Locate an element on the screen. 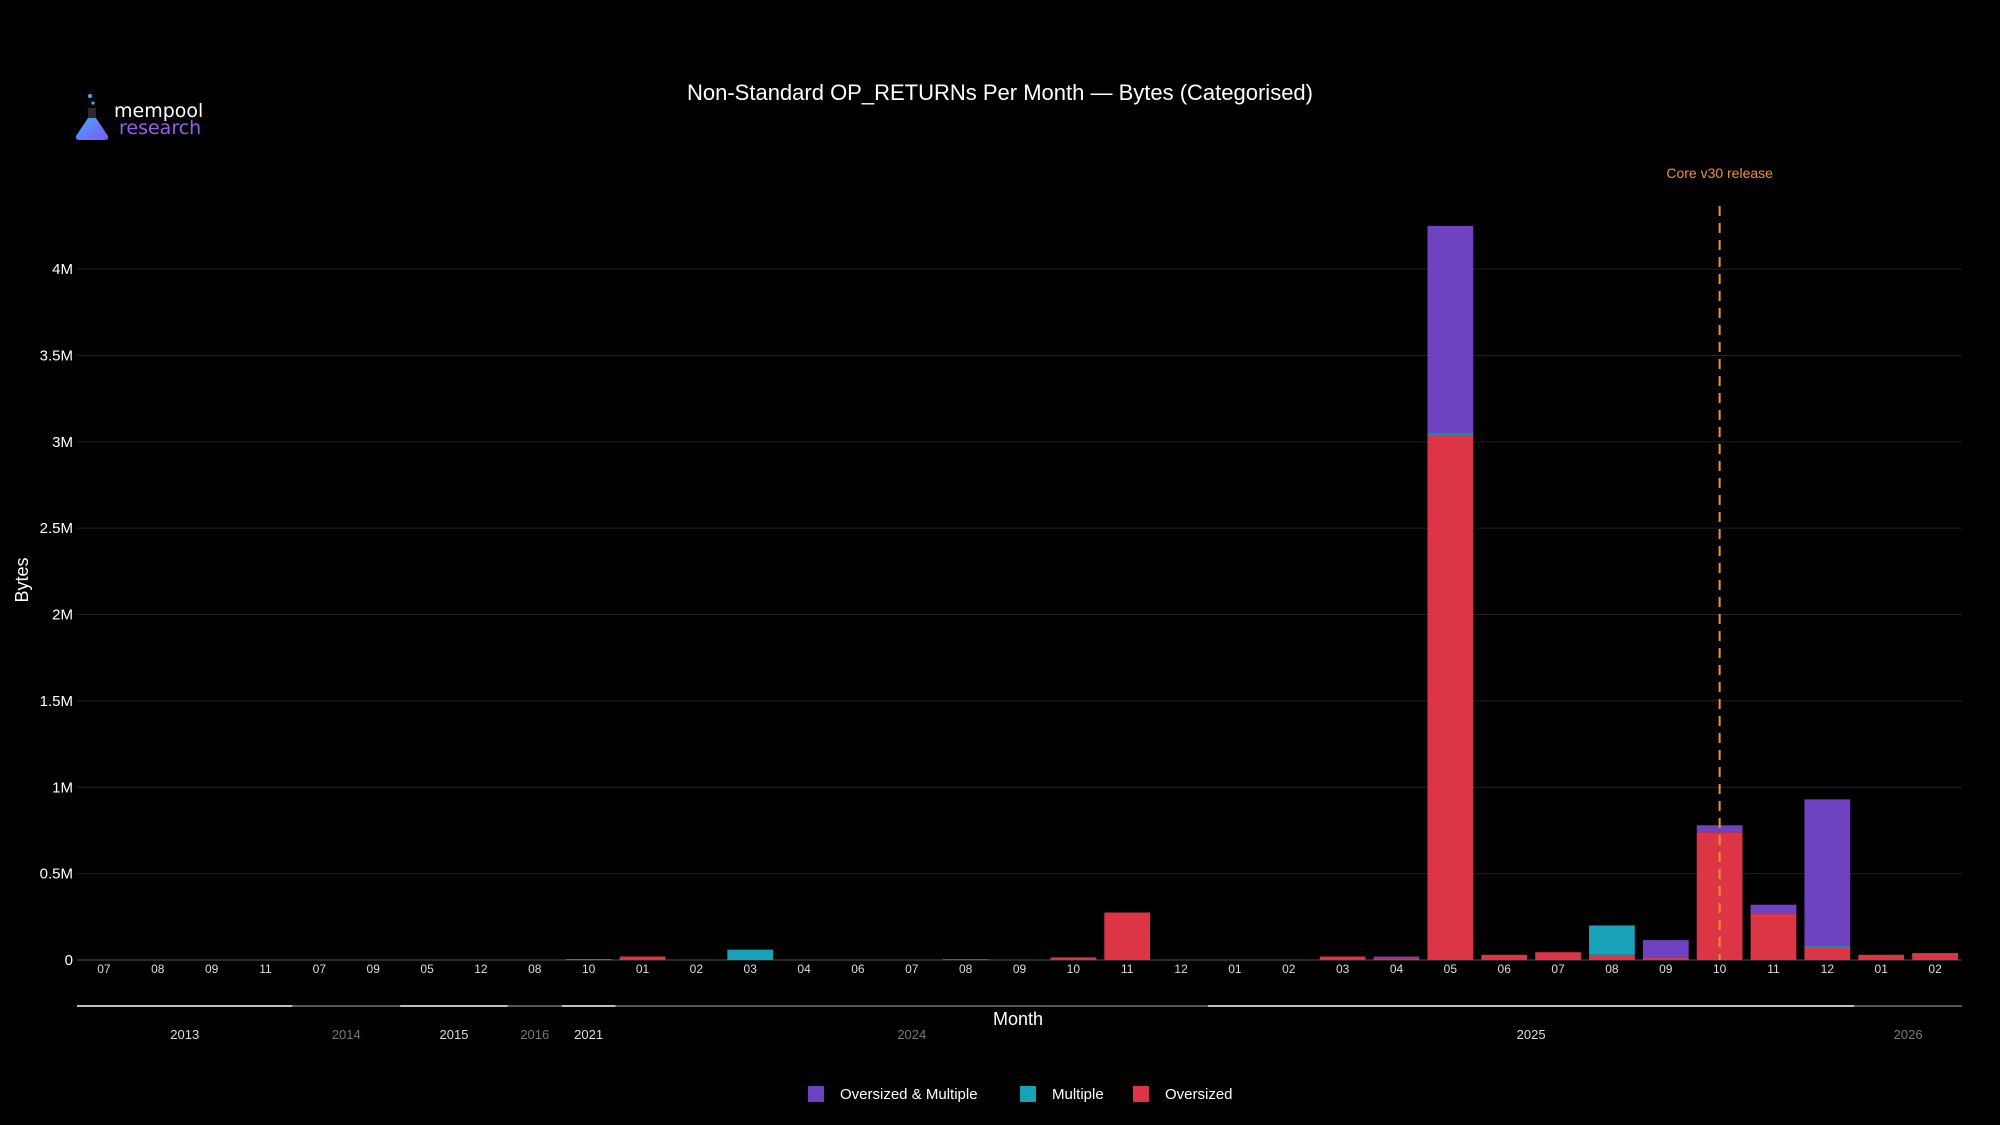 The image size is (2000, 1125). y-axis-title: Bytes is located at coordinates (22, 579).